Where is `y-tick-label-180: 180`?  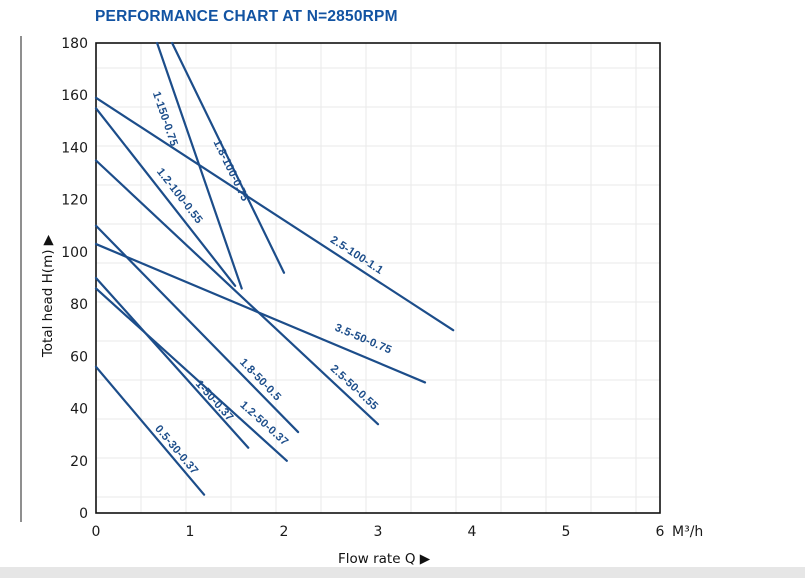 y-tick-label-180: 180 is located at coordinates (74, 44).